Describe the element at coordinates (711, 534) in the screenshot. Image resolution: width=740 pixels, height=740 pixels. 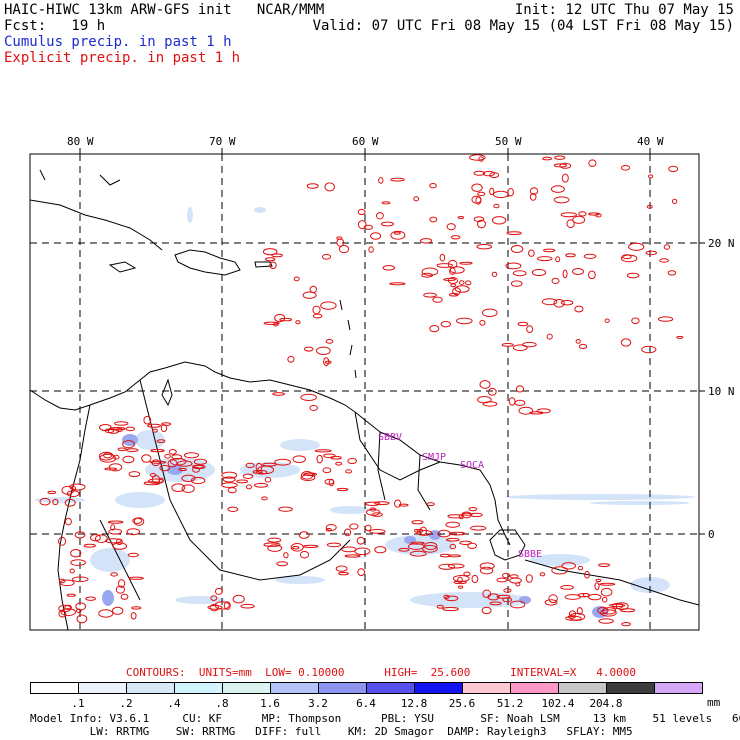
I see `lat-label-0: 0` at that location.